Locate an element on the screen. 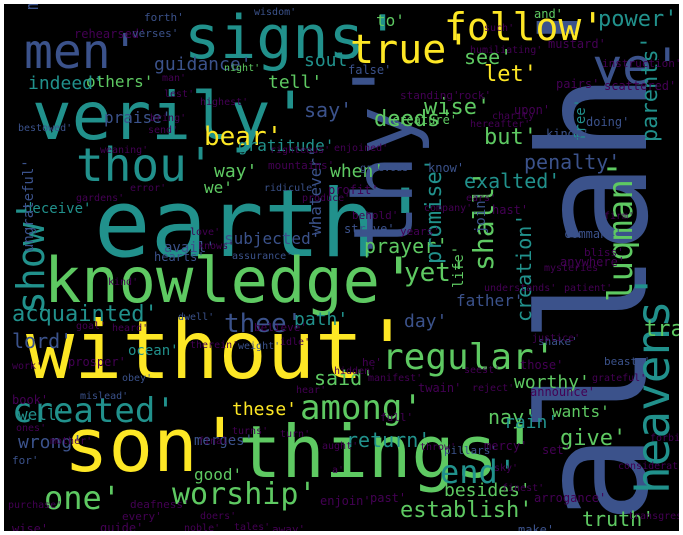  cloud-word: ones' is located at coordinates (31, 428).